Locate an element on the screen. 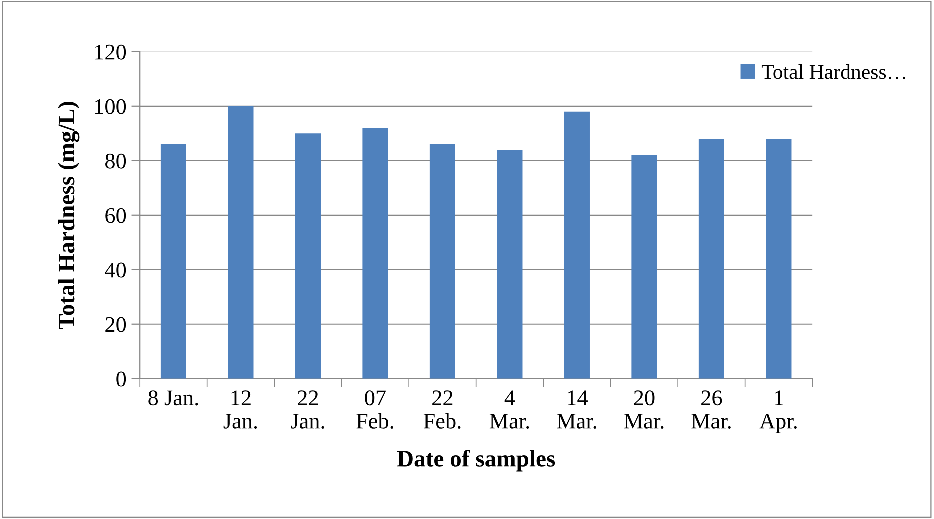 The width and height of the screenshot is (934, 519). x-tick-label: 12 Jan. is located at coordinates (241, 409).